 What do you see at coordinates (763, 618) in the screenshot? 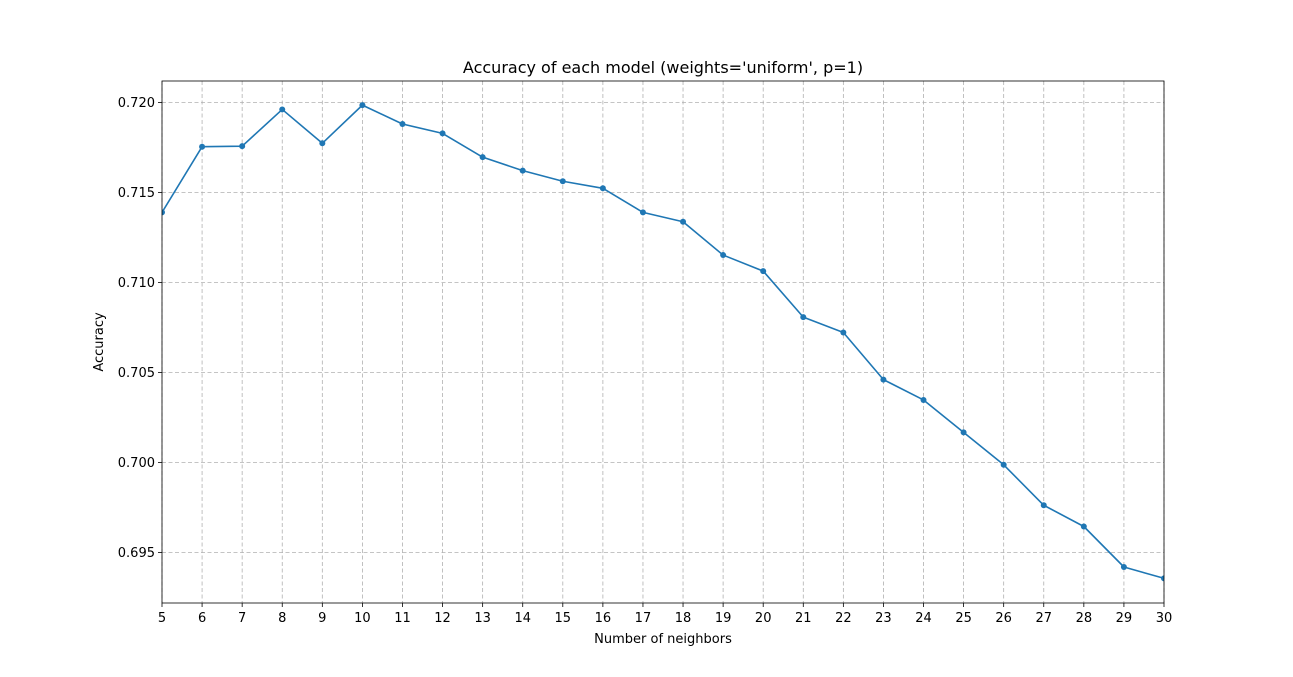
I see `x-tick-label: 20` at bounding box center [763, 618].